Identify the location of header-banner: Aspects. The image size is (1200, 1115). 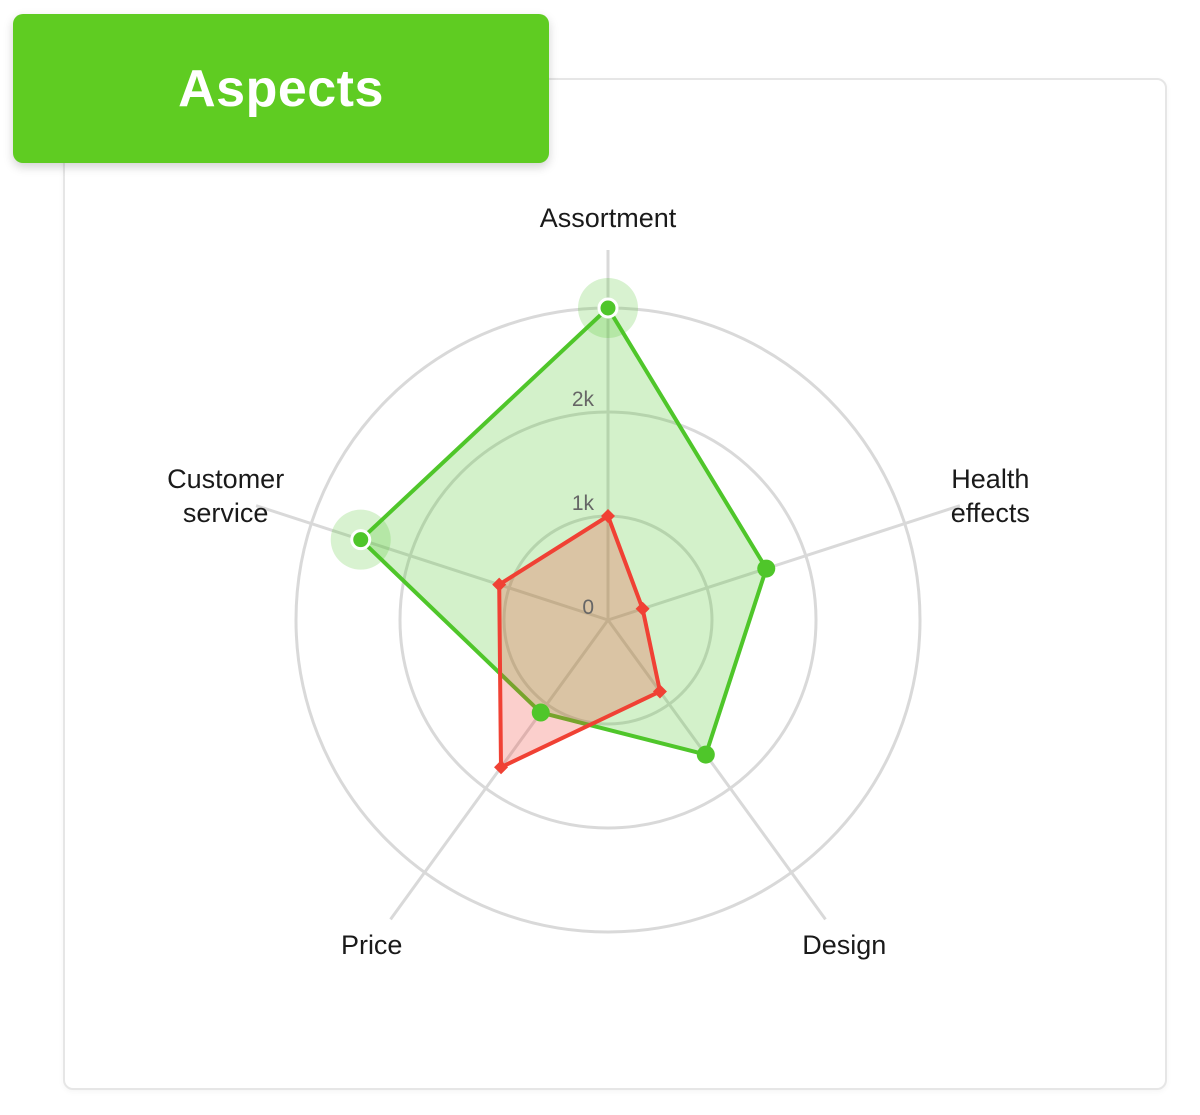
(281, 88).